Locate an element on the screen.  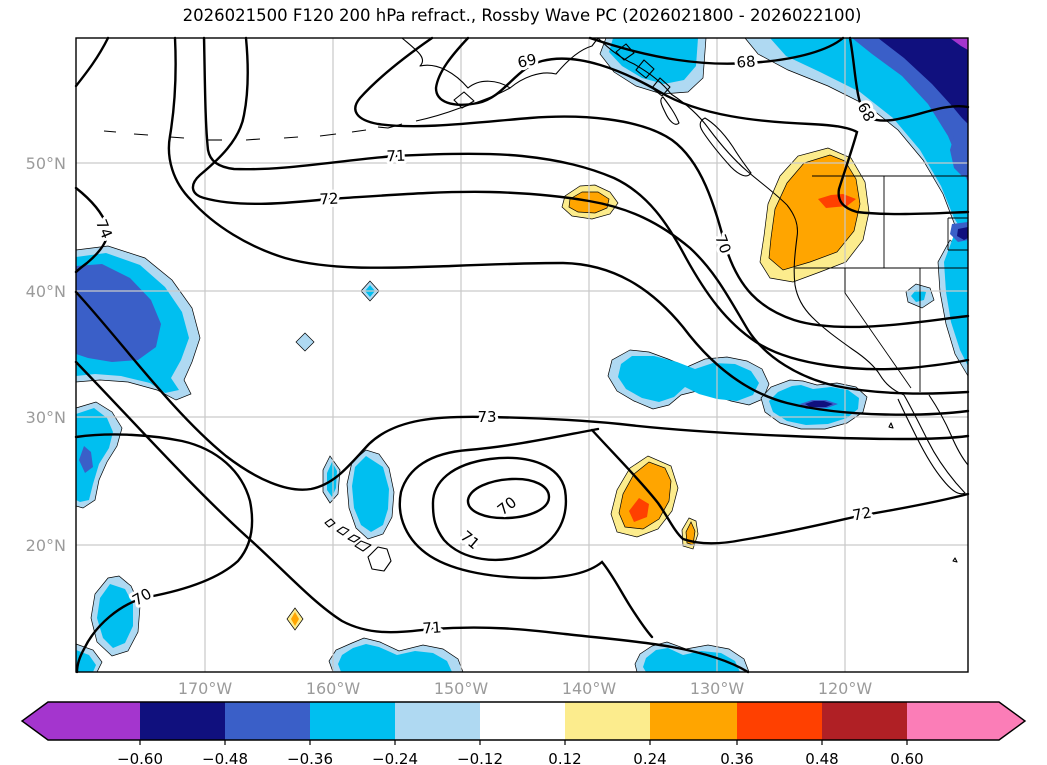
colorbar-tick-label: −0.24 is located at coordinates (395, 757).